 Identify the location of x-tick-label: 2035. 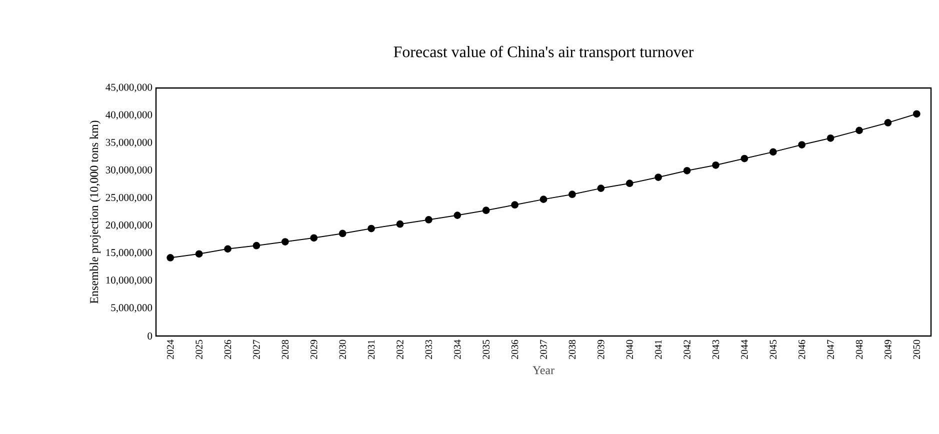
(486, 350).